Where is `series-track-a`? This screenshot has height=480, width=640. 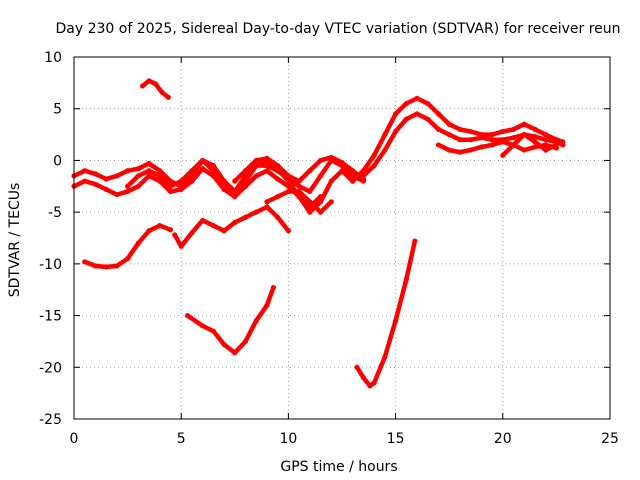 series-track-a is located at coordinates (218, 176).